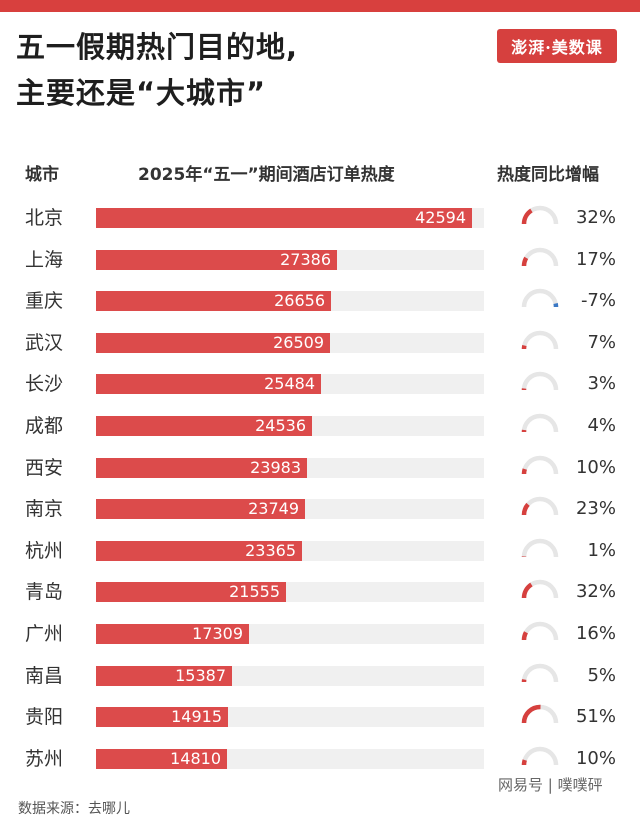  What do you see at coordinates (290, 717) in the screenshot?
I see `bar-track: 14915` at bounding box center [290, 717].